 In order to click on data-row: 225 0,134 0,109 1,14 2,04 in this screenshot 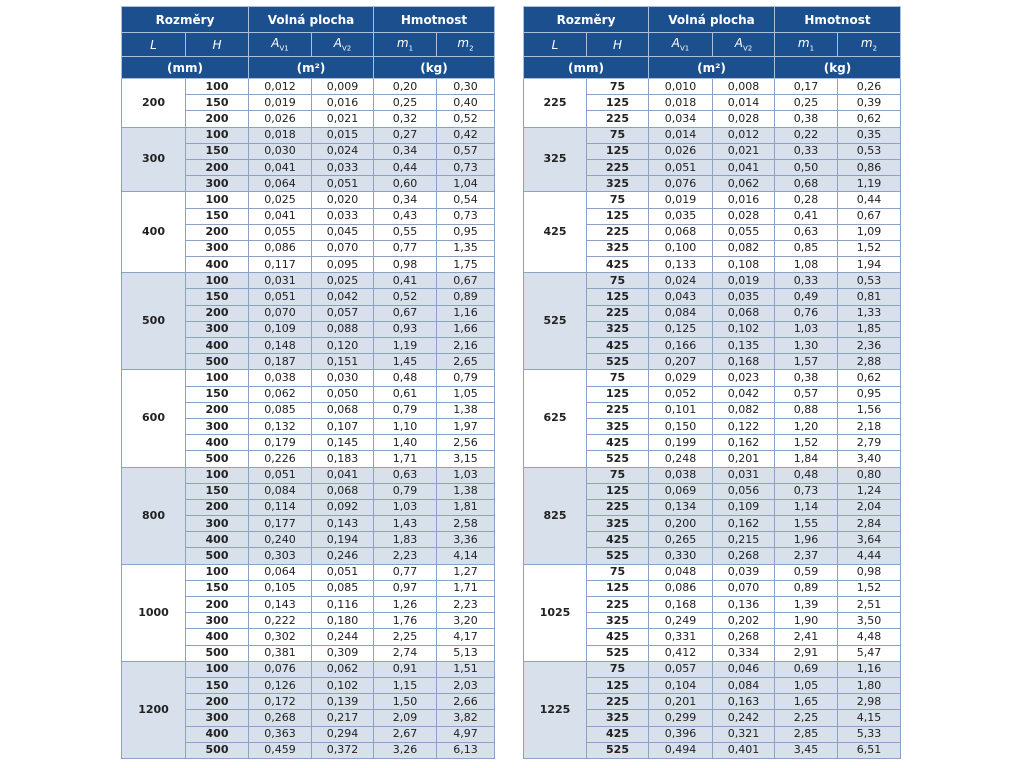, I will do `click(712, 507)`.